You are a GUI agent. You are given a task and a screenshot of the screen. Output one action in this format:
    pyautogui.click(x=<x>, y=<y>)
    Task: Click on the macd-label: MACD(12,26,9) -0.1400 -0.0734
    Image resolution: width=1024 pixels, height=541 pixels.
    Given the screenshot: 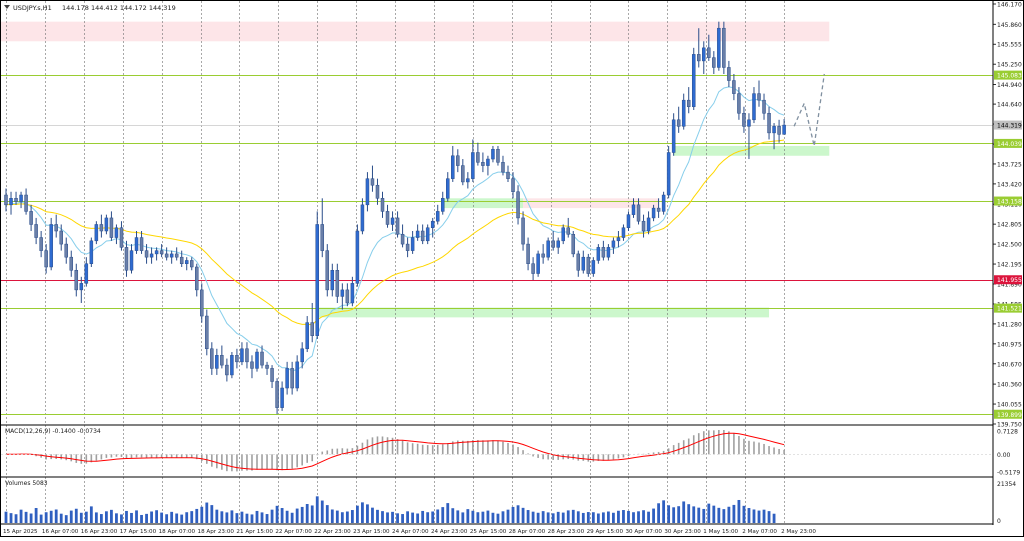 What is the action you would take?
    pyautogui.click(x=53, y=431)
    